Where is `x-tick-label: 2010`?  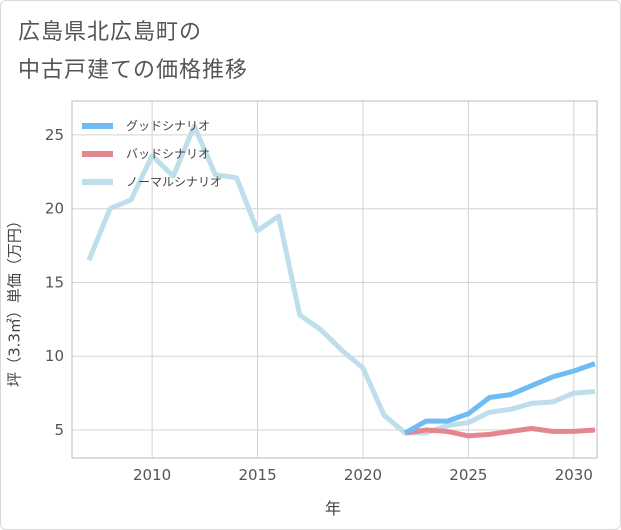
x-tick-label: 2010 is located at coordinates (152, 475).